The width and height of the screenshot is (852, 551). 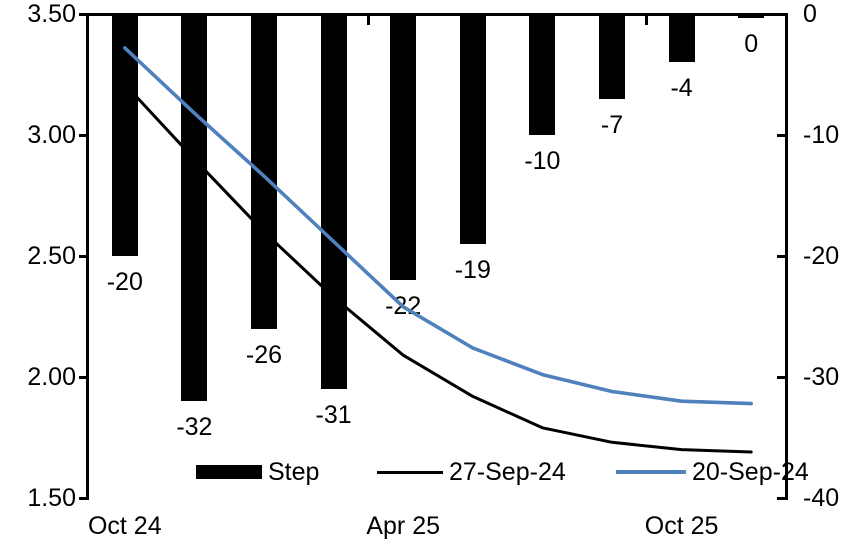 What do you see at coordinates (751, 44) in the screenshot?
I see `step-bar-value-label: 0` at bounding box center [751, 44].